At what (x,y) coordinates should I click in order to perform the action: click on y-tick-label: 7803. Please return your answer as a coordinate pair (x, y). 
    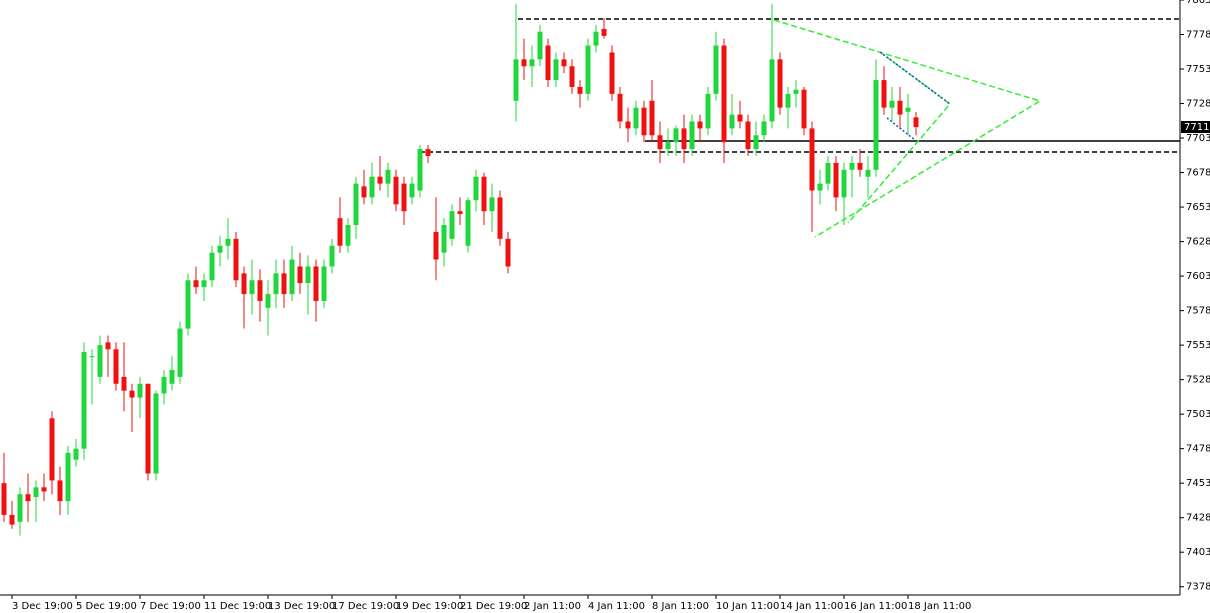
    Looking at the image, I should click on (1198, 3).